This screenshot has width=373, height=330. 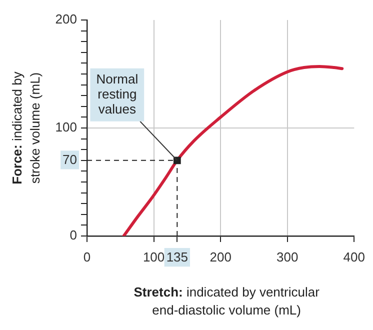 What do you see at coordinates (221, 256) in the screenshot?
I see `x-tick-label: 200` at bounding box center [221, 256].